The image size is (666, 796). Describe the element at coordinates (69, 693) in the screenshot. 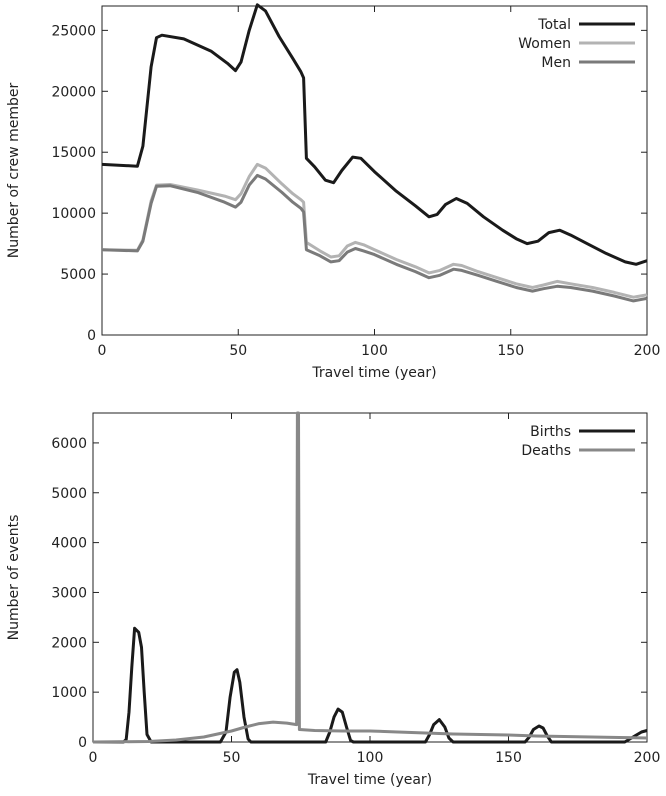

I see `events-y-tick-label: 1000` at that location.